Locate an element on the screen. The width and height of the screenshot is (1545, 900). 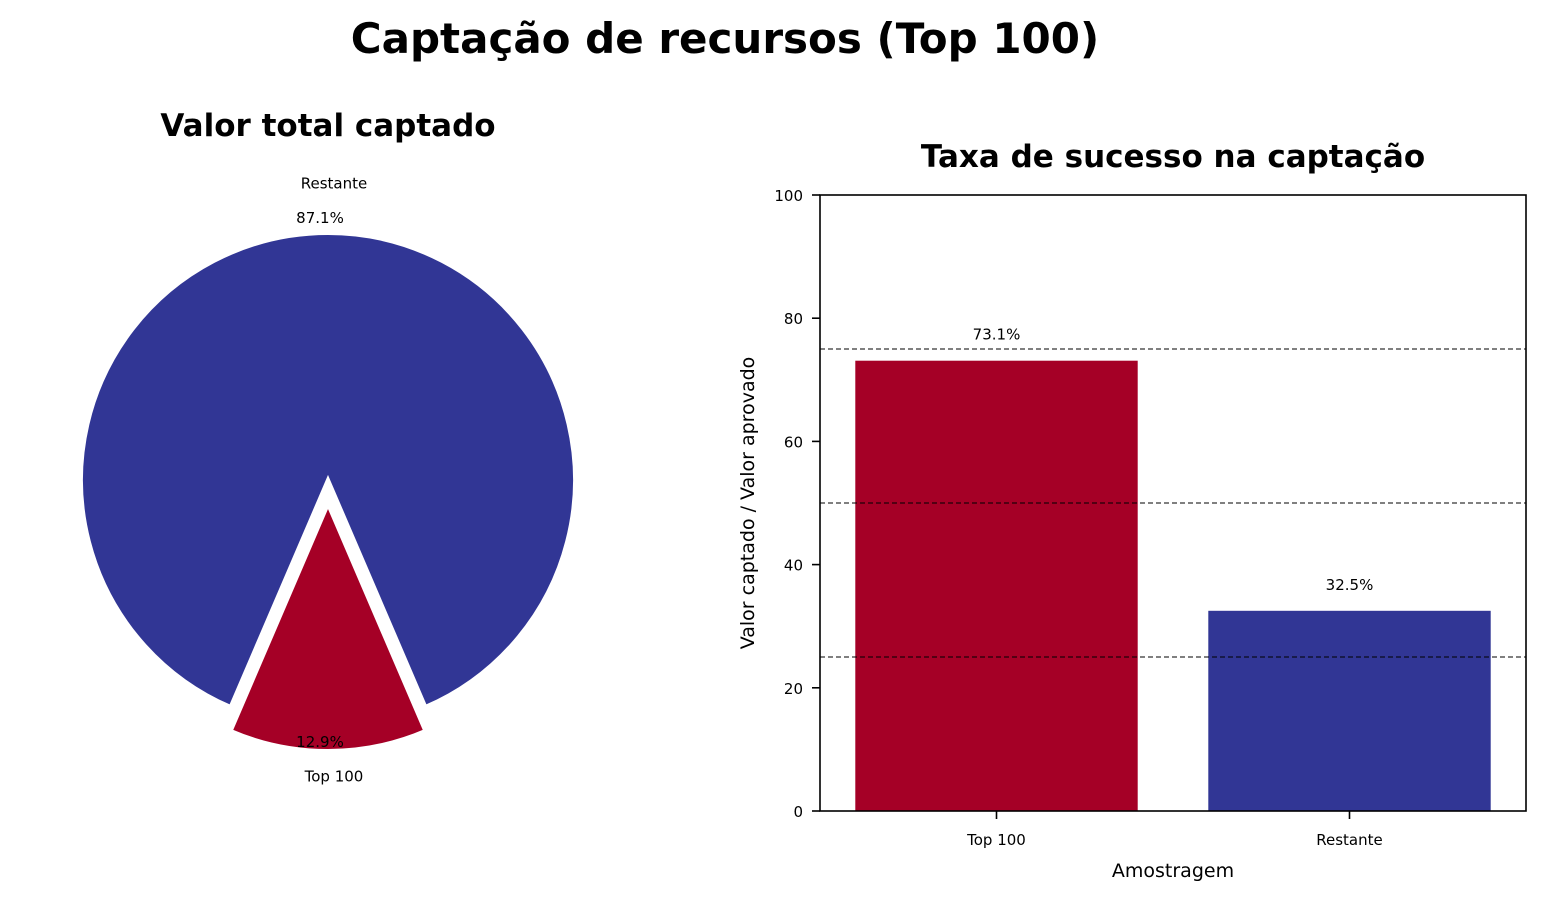
y-tick-label: 80 is located at coordinates (793, 319).